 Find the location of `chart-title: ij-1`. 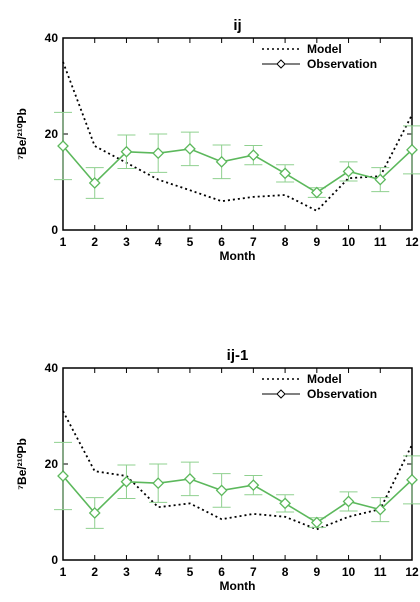

chart-title: ij-1 is located at coordinates (238, 355).